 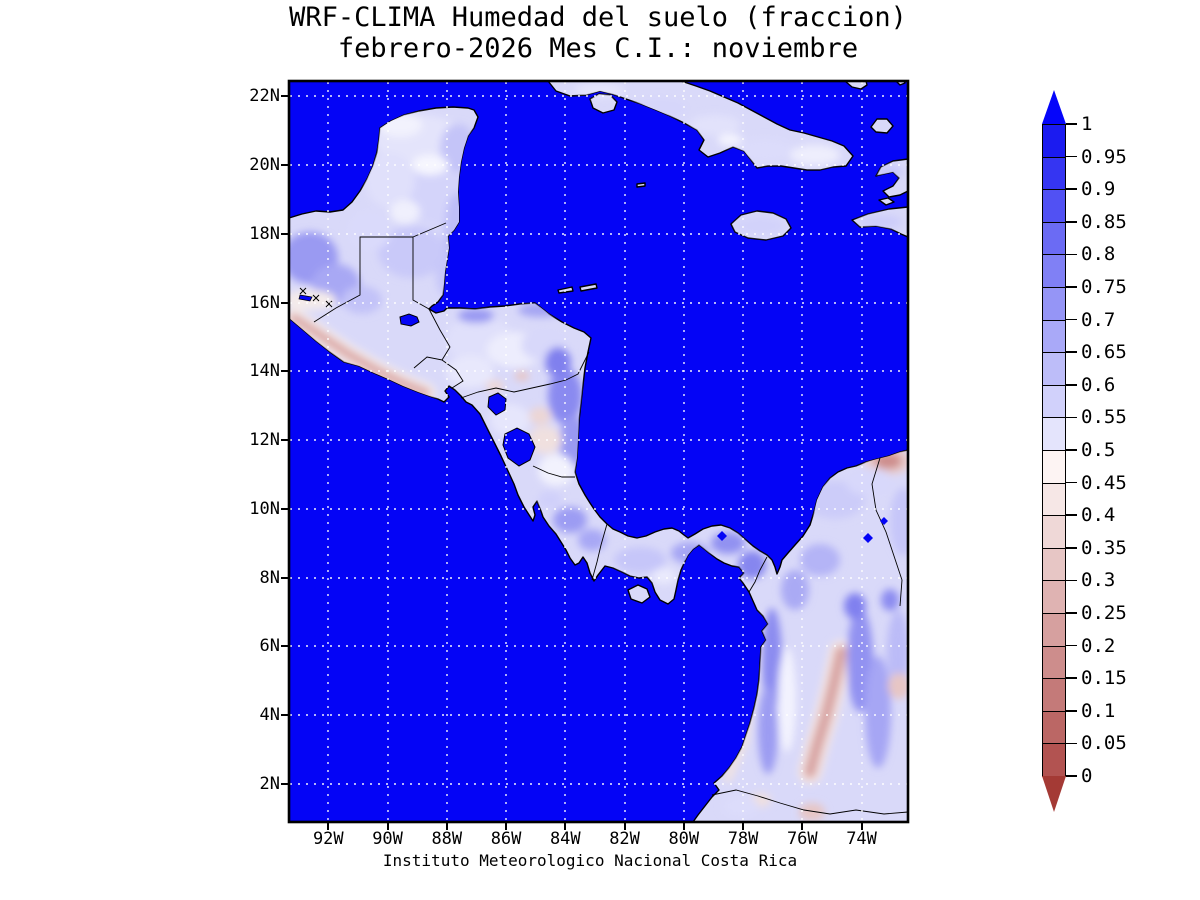 I want to click on colorbar-tick-label: 0.95, so click(x=1104, y=156).